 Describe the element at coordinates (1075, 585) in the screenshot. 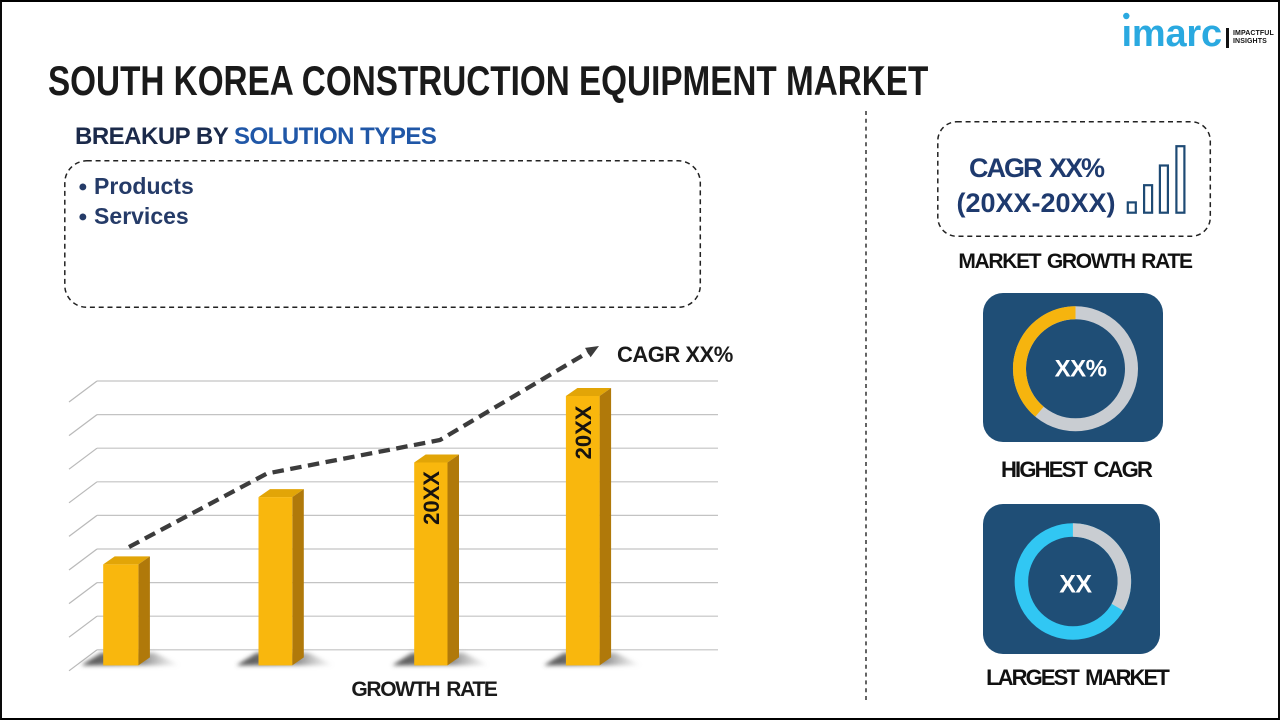

I see `svg-text: XX` at that location.